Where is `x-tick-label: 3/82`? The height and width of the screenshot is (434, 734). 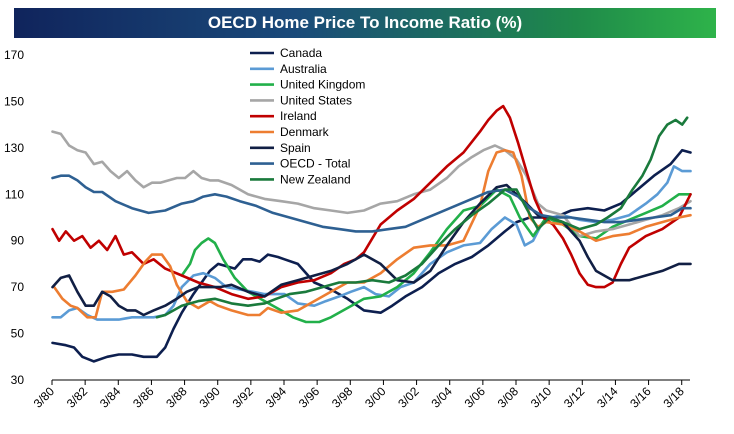 x-tick-label: 3/82 is located at coordinates (77, 397).